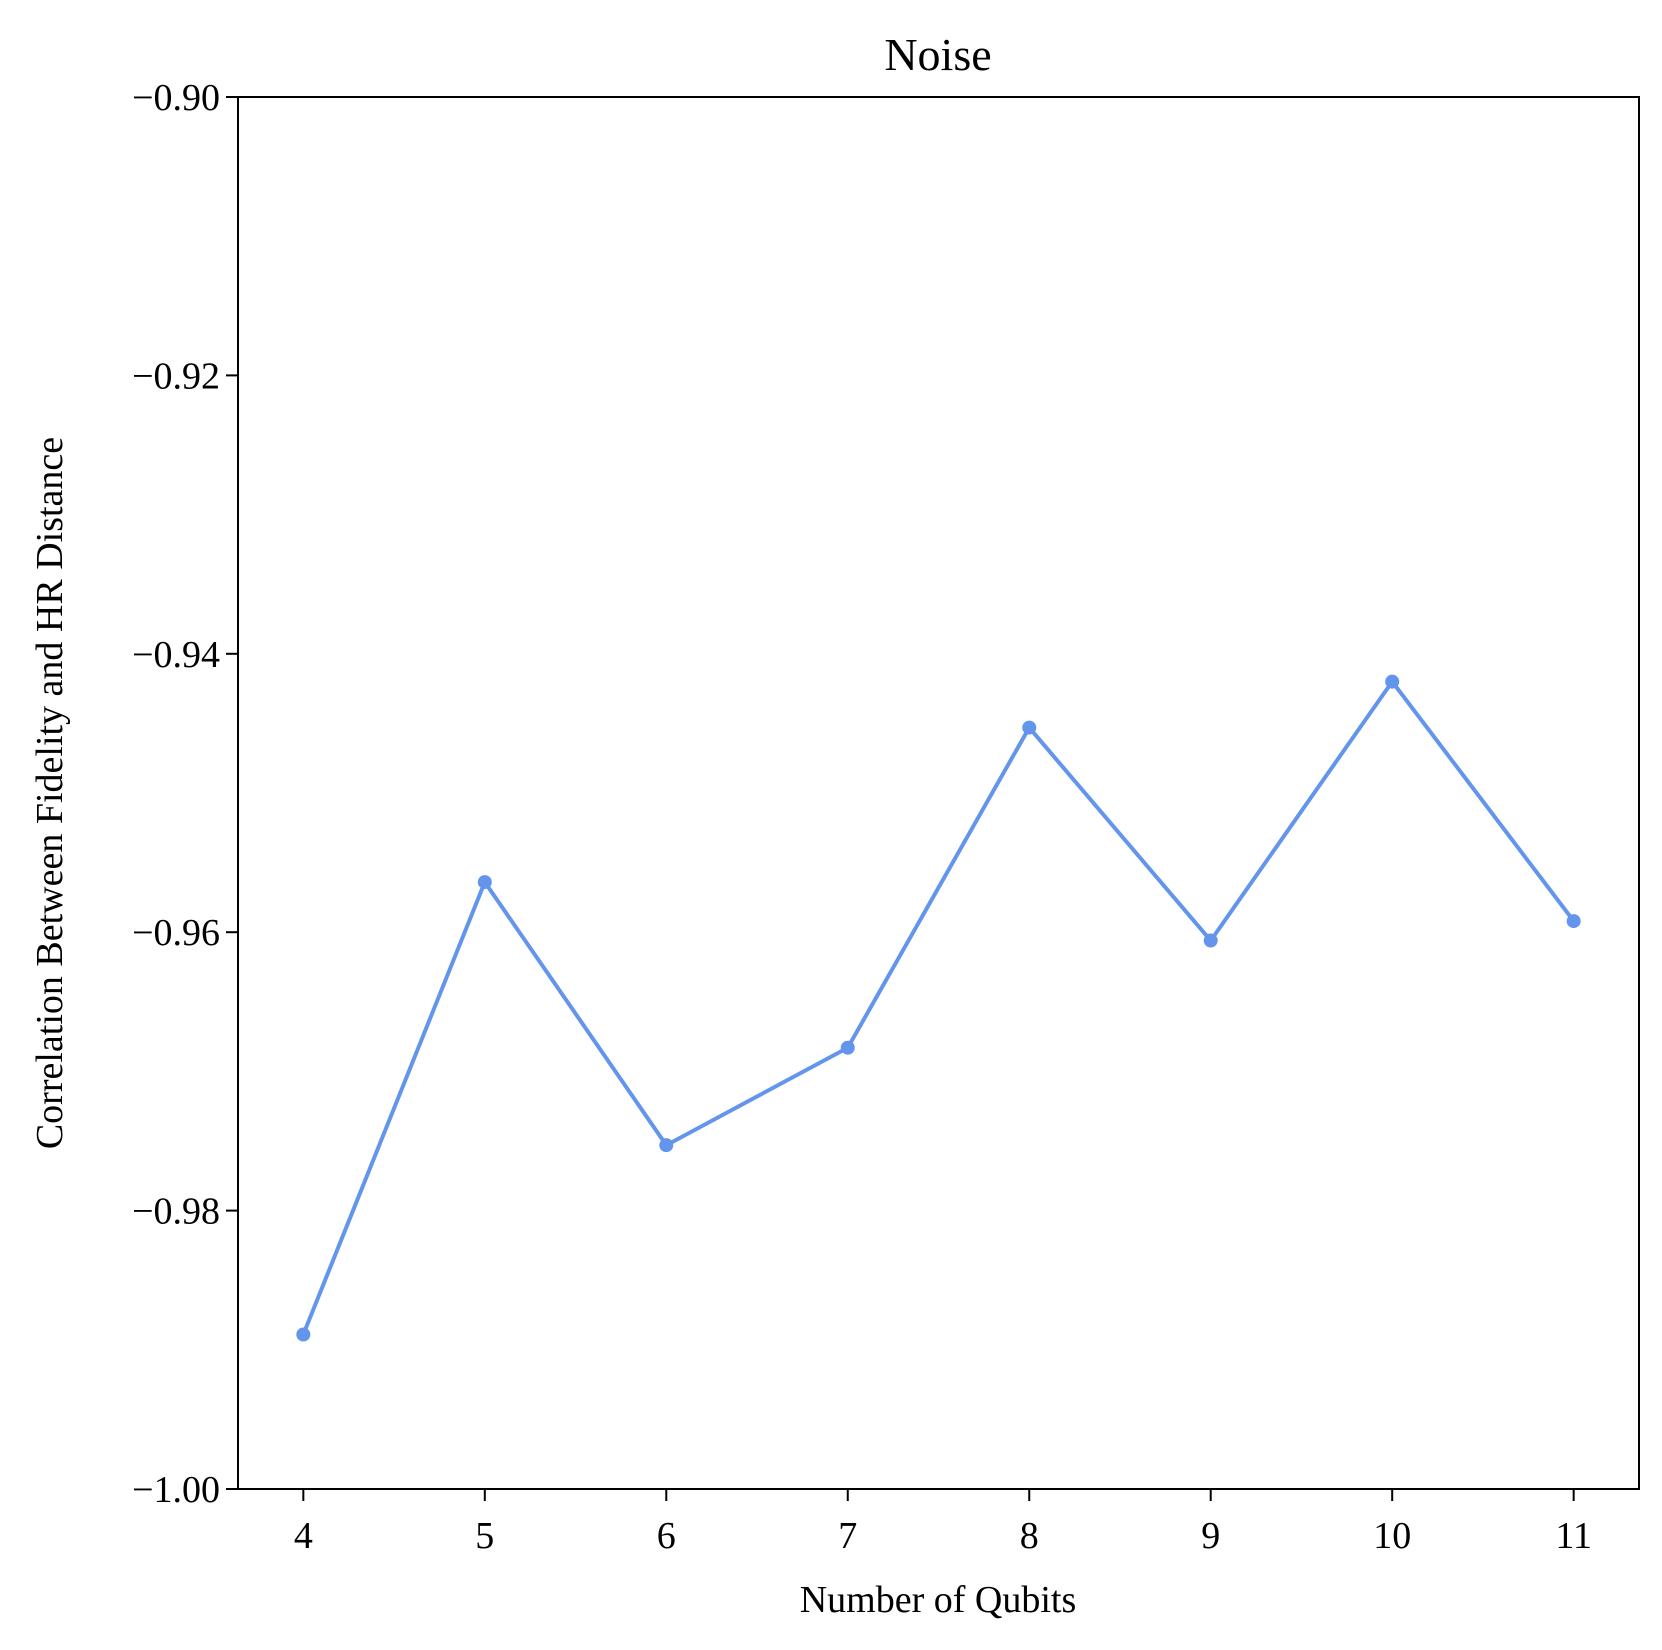  I want to click on x-tick-label: 11, so click(1573, 1536).